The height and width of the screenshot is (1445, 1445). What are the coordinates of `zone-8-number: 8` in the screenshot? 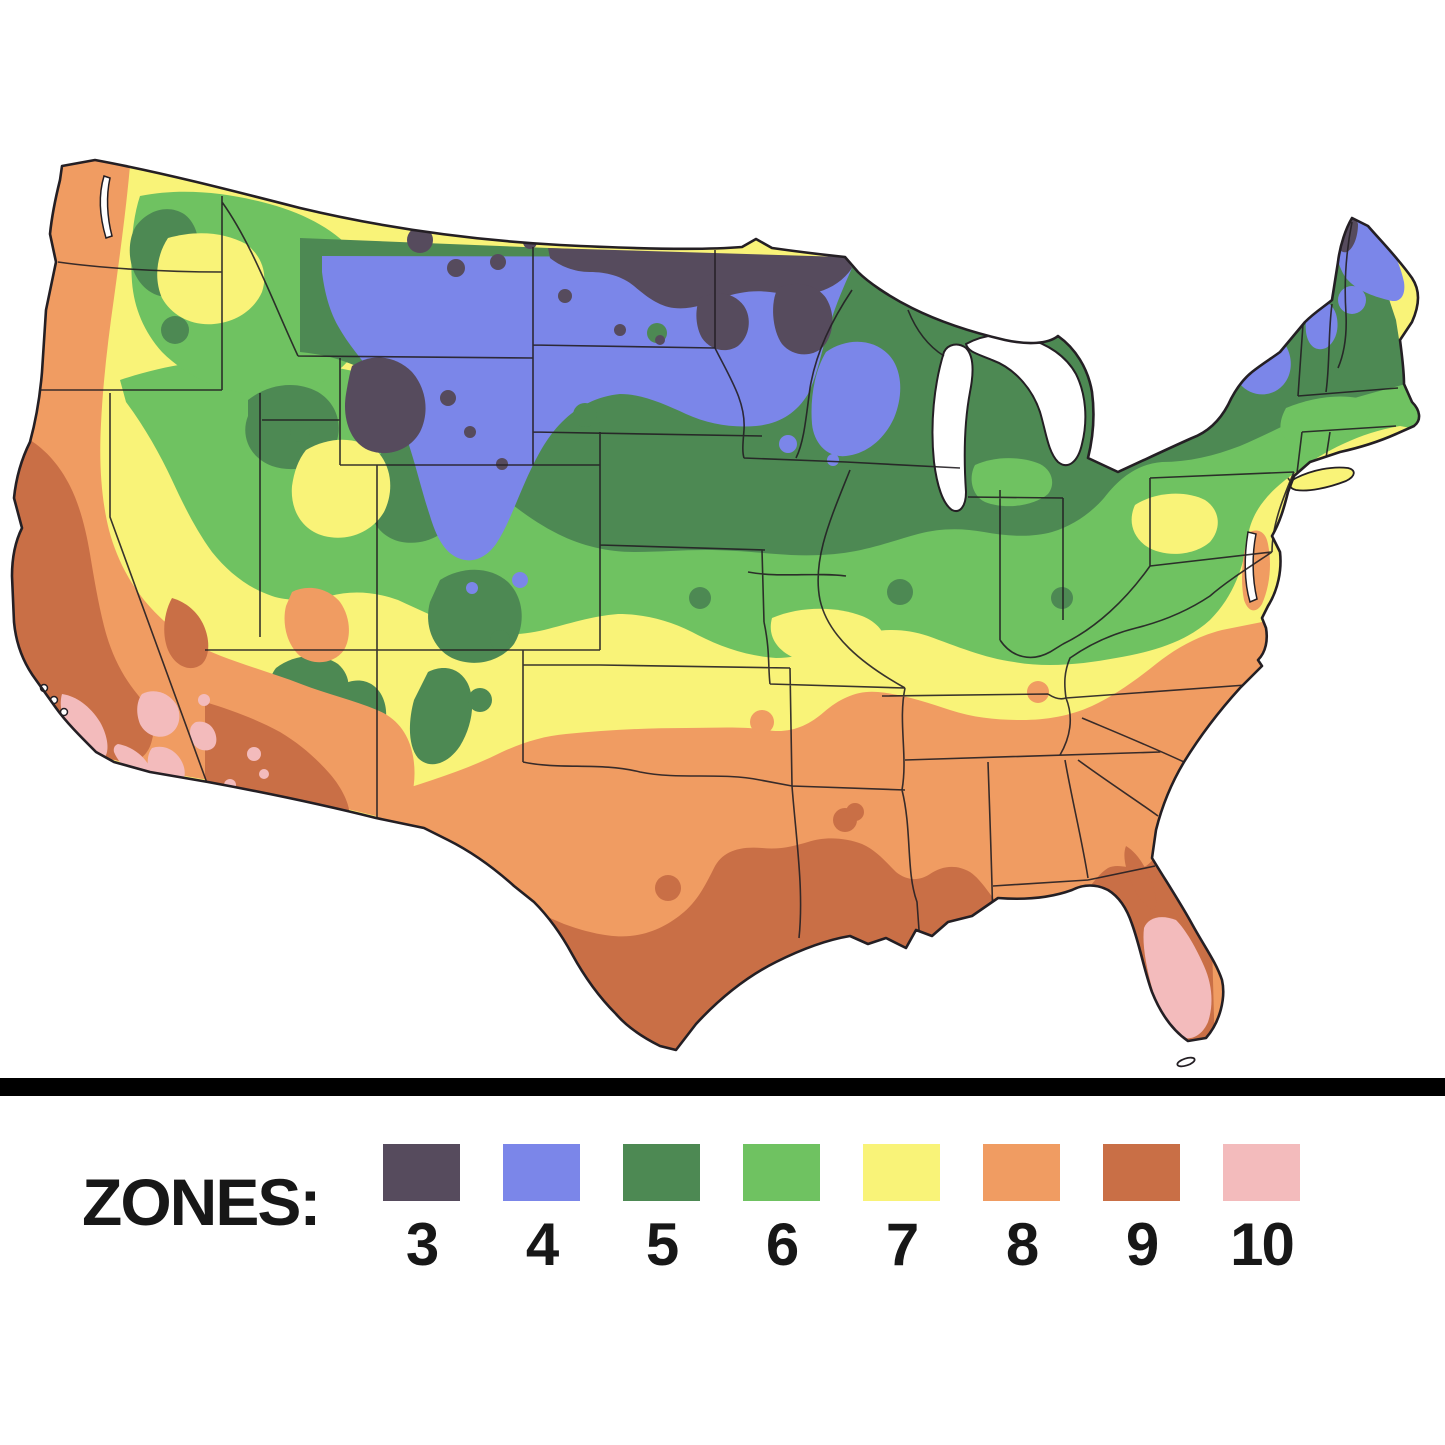 It's located at (1022, 1244).